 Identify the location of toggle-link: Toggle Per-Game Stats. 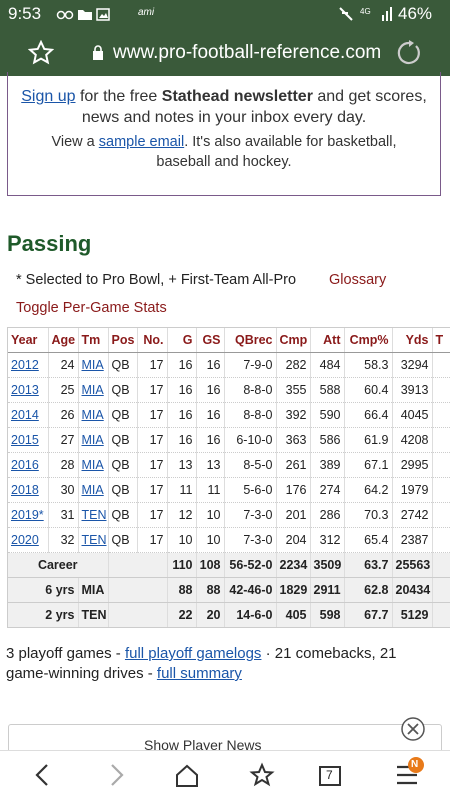
(91, 308).